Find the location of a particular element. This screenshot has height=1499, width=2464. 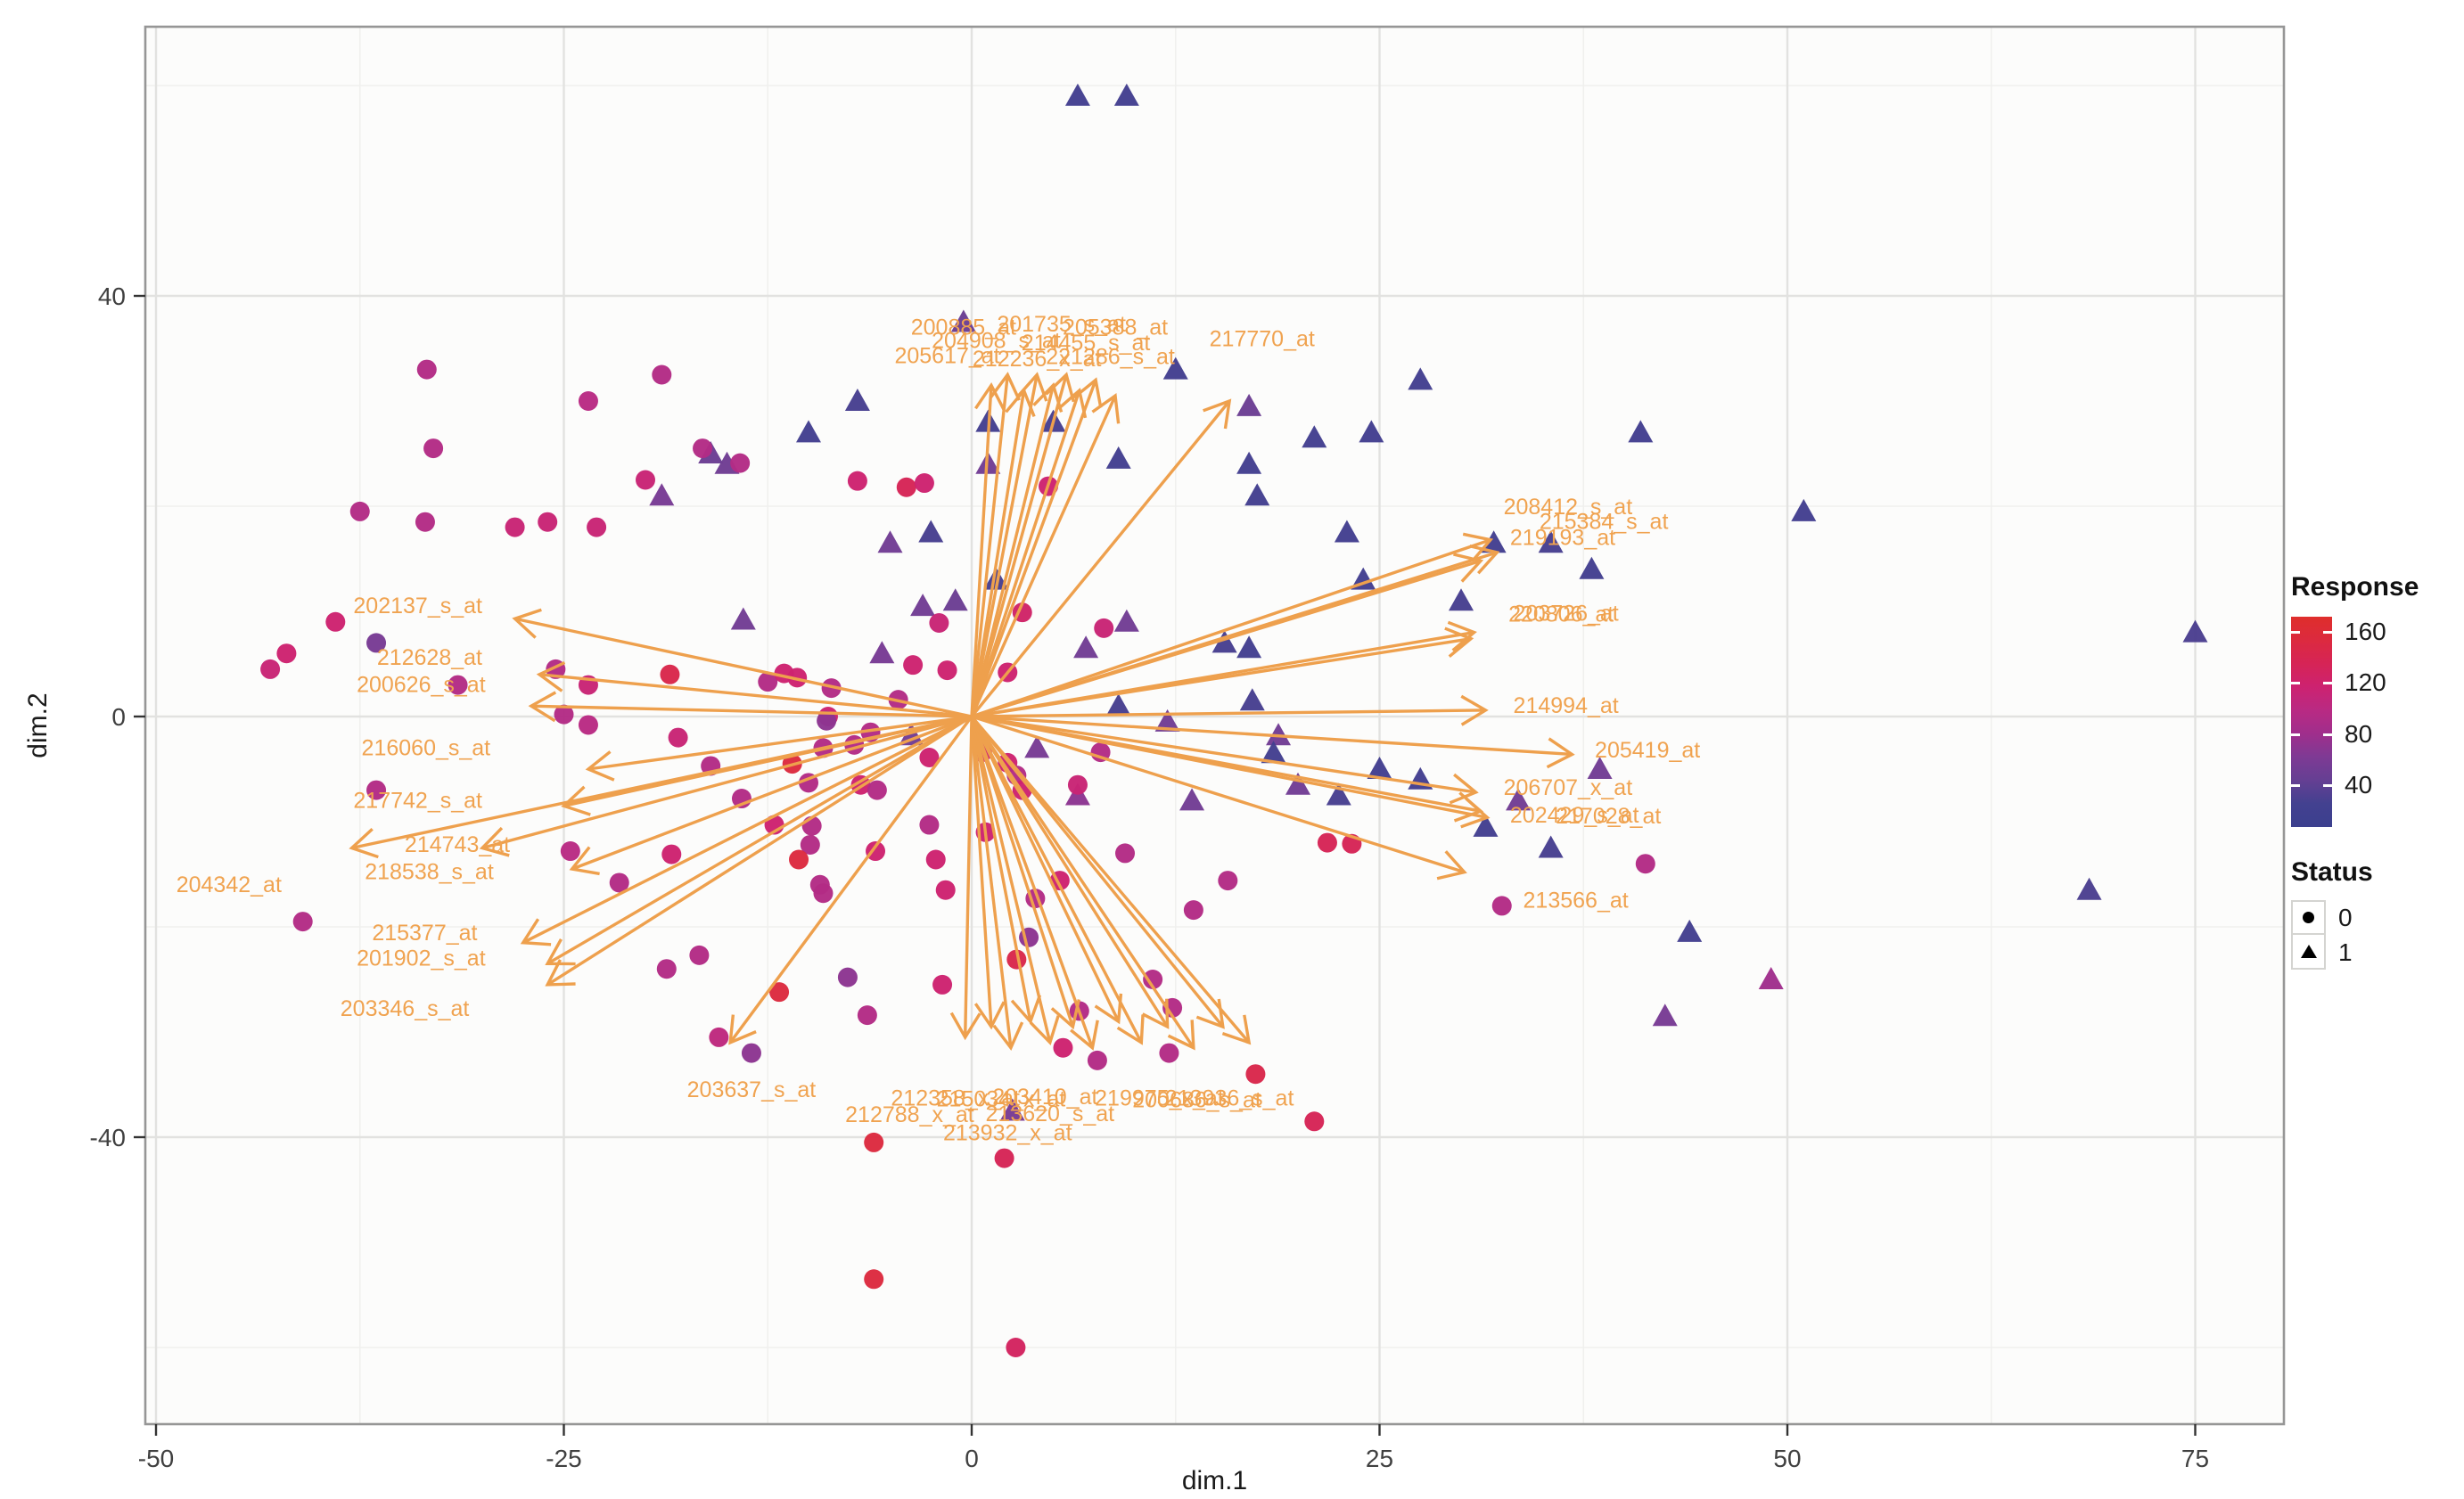

circle-key-icon is located at coordinates (2308, 917).